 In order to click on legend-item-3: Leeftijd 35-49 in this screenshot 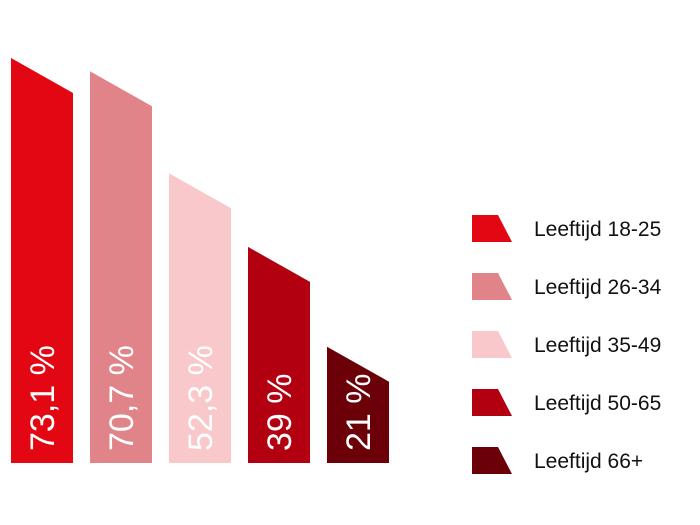, I will do `click(566, 344)`.